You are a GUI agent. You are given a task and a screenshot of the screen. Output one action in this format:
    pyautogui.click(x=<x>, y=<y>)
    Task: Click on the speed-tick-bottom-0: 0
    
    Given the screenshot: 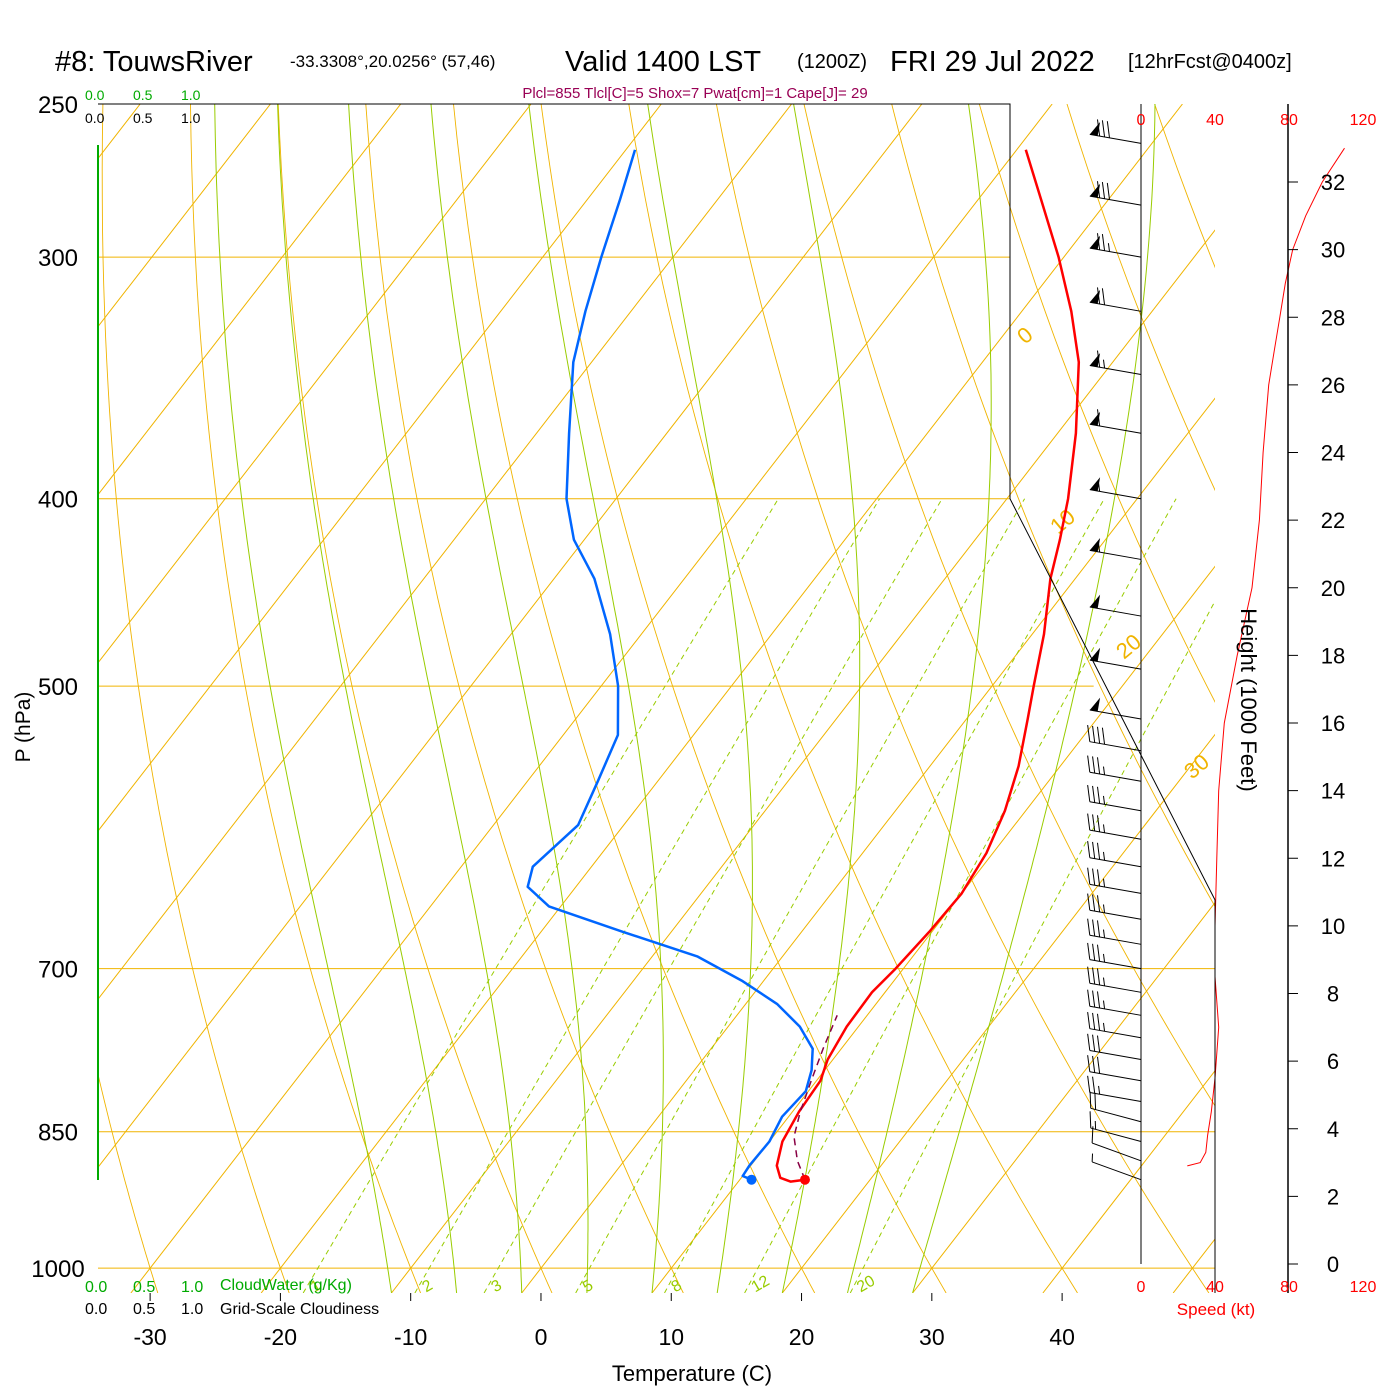 What is the action you would take?
    pyautogui.click(x=1141, y=1287)
    